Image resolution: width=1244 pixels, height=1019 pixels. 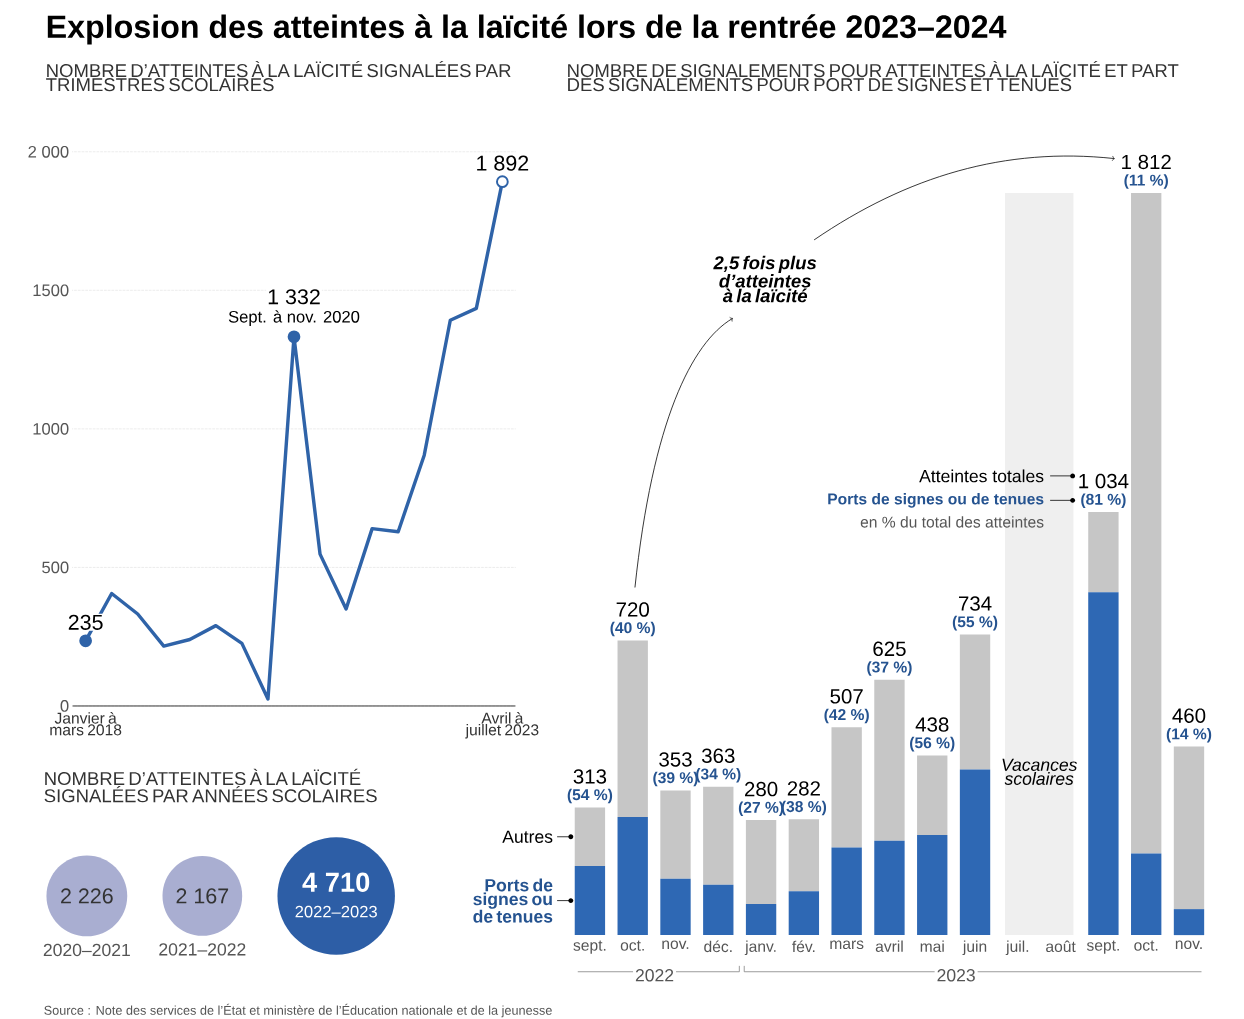 I want to click on x-tick-label: déc., so click(x=718, y=946).